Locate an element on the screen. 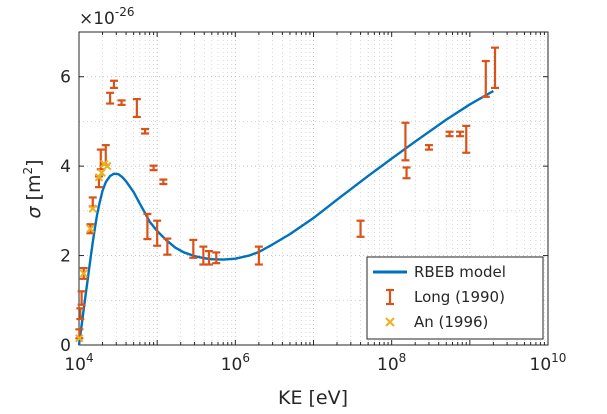 The image size is (607, 414). y-axis-label: σ [m2] is located at coordinates (33, 188).